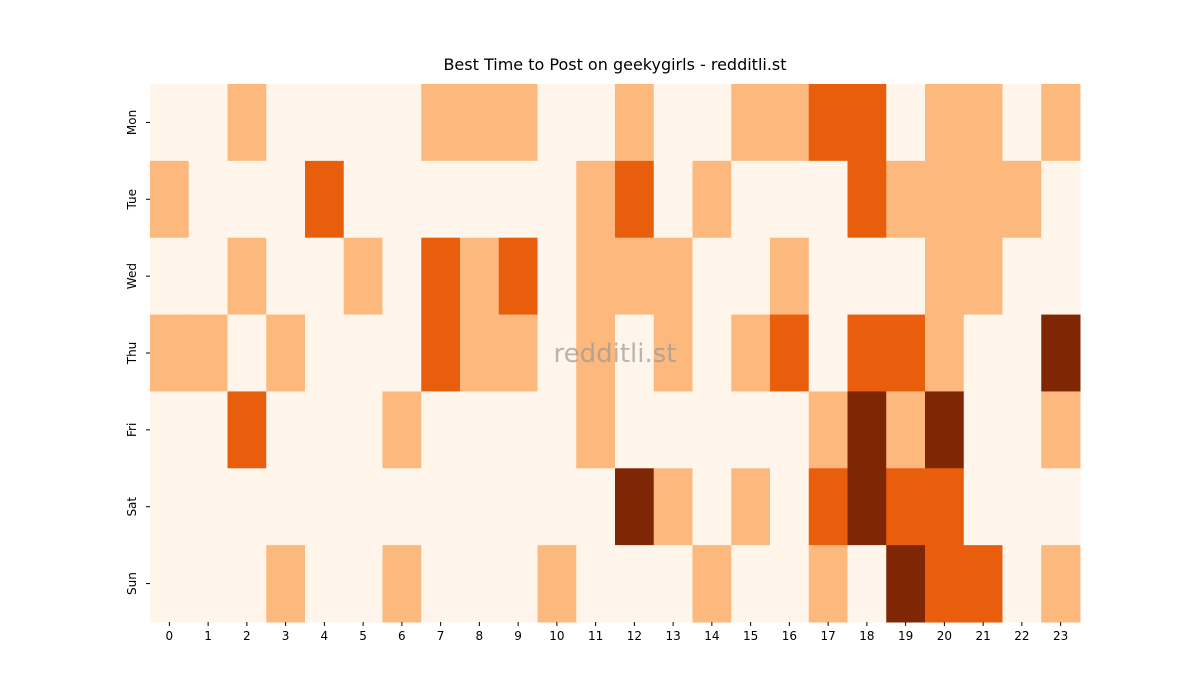  What do you see at coordinates (556, 636) in the screenshot?
I see `x-tick-label: 10` at bounding box center [556, 636].